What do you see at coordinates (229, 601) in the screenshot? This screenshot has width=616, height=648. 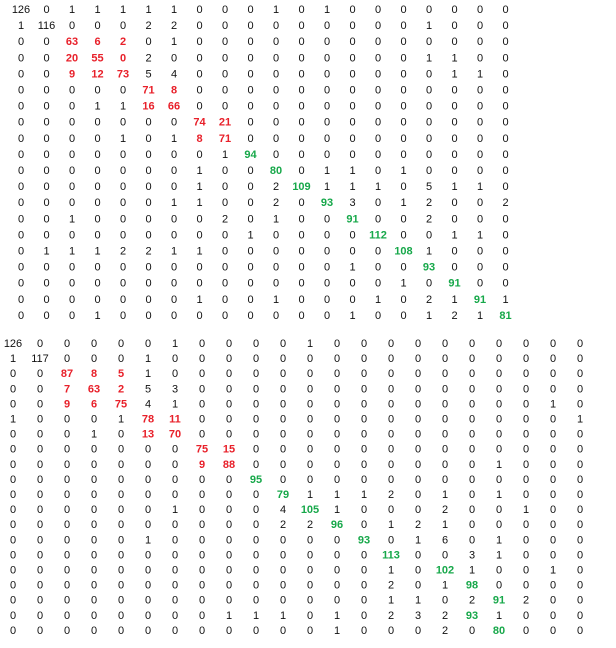 I see `matrix-1-cell-r17-c8: 0` at bounding box center [229, 601].